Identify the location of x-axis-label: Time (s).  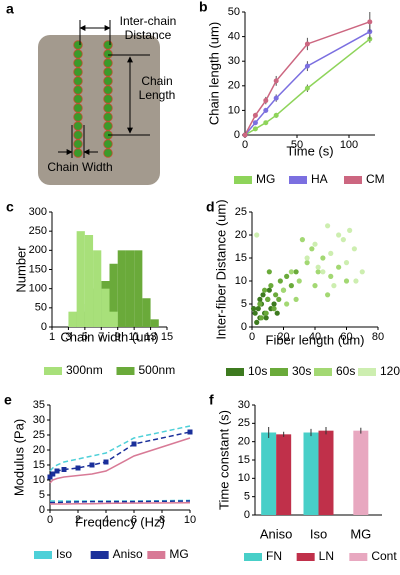
(309, 150).